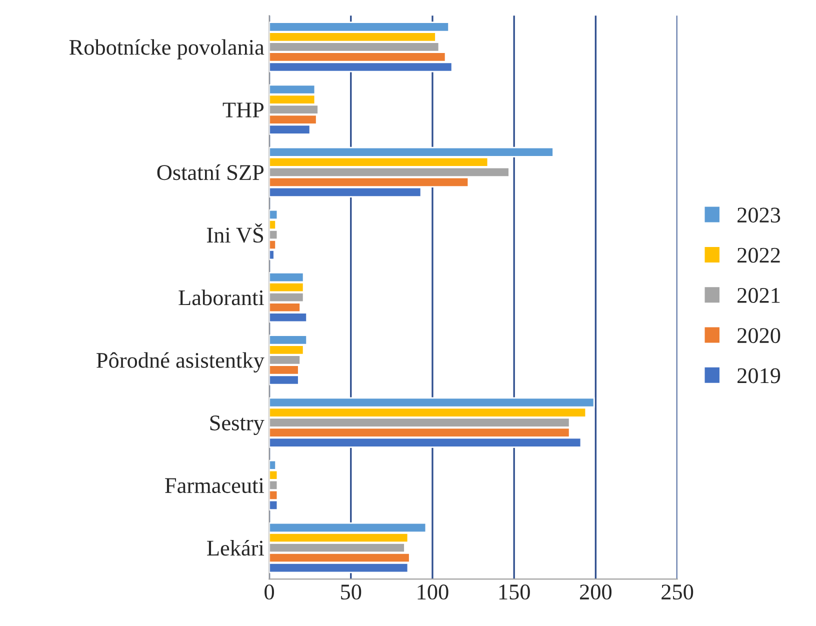  Describe the element at coordinates (221, 298) in the screenshot. I see `y-tick-label: Laboranti` at that location.